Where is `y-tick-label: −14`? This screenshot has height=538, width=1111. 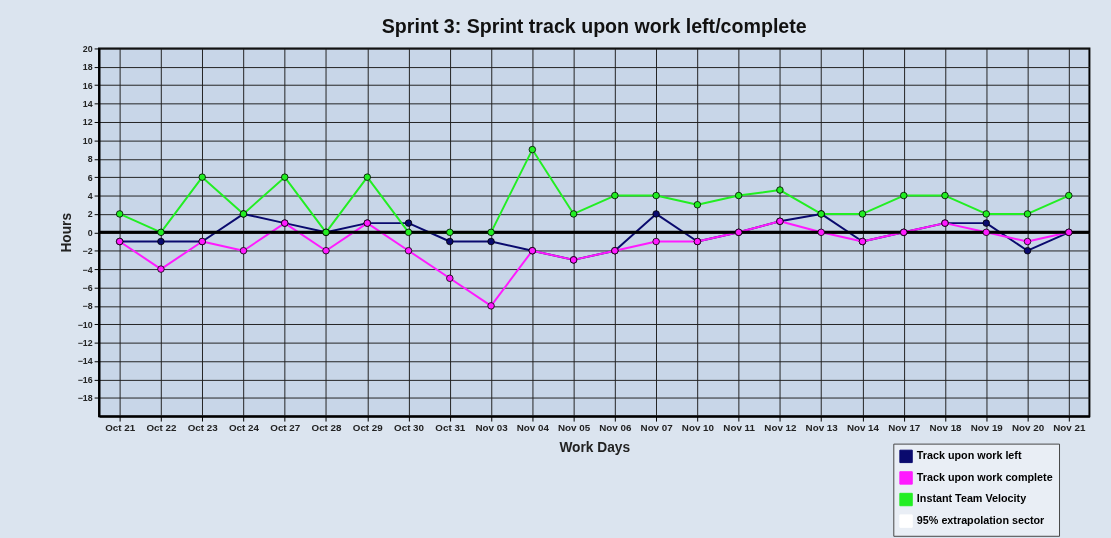 y-tick-label: −14 is located at coordinates (85, 361).